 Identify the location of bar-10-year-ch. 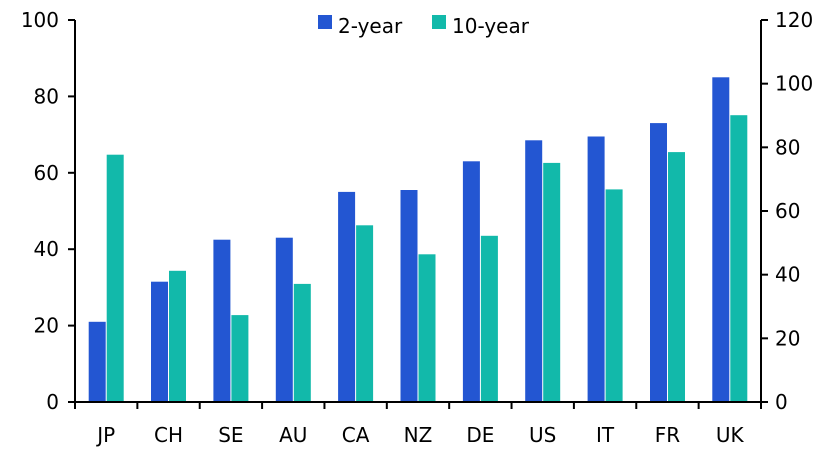
(177, 336).